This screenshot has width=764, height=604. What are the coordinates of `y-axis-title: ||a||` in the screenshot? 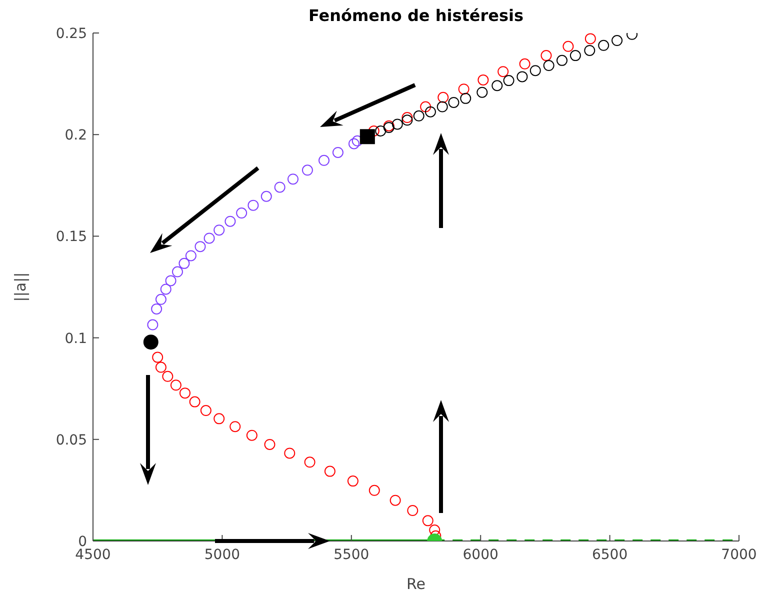 It's located at (20, 287).